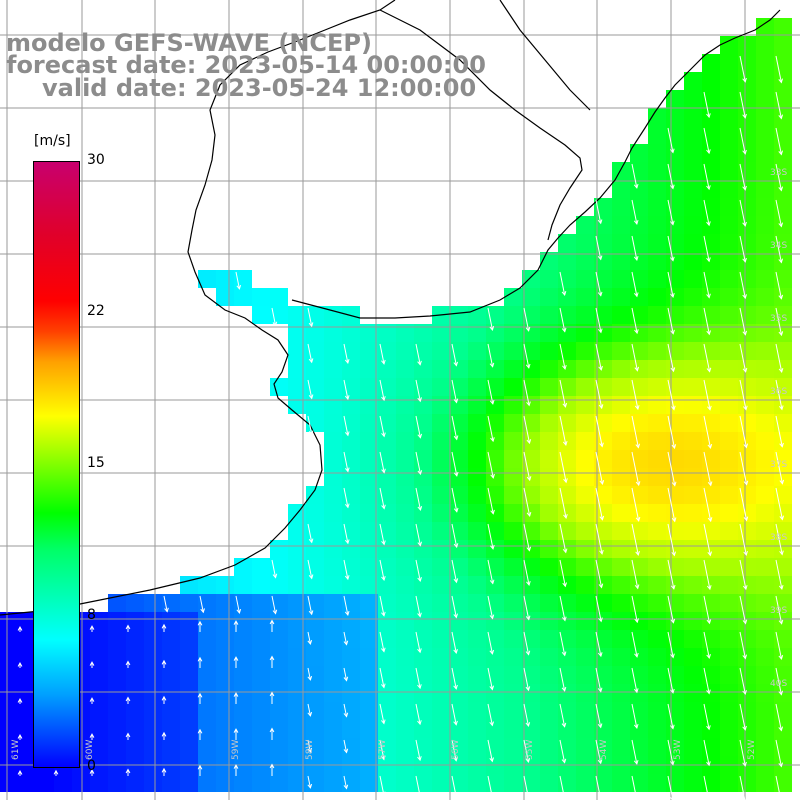  Describe the element at coordinates (189, 43) in the screenshot. I see `model-title: modelo GEFS-WAVE (NCEP)` at that location.